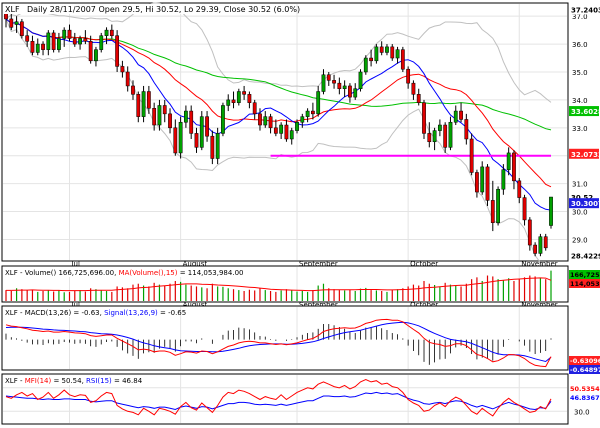 The width and height of the screenshot is (600, 428). What do you see at coordinates (73, 380) in the screenshot?
I see `mfi-header: XLF - MFI(14) = 50.54, RSI(15) = 46.84` at bounding box center [73, 380].